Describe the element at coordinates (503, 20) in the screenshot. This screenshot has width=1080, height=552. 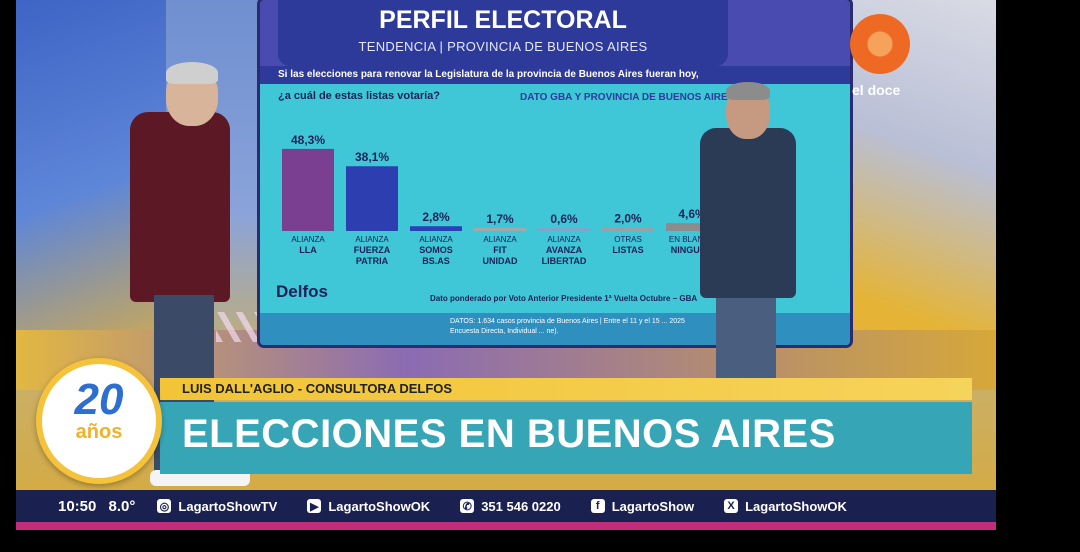
I see `screen-title: PERFIL ELECTORAL` at that location.